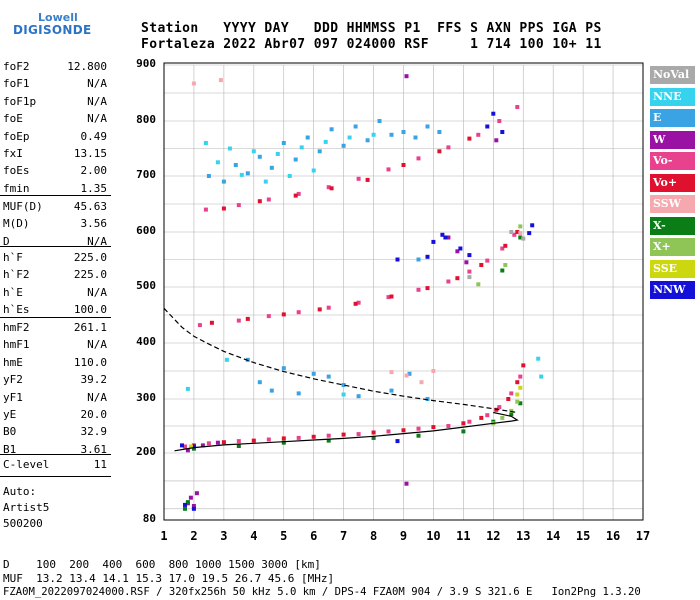 Image resolution: width=700 pixels, height=600 pixels. I want to click on y-tick-label: 300, so click(146, 397).